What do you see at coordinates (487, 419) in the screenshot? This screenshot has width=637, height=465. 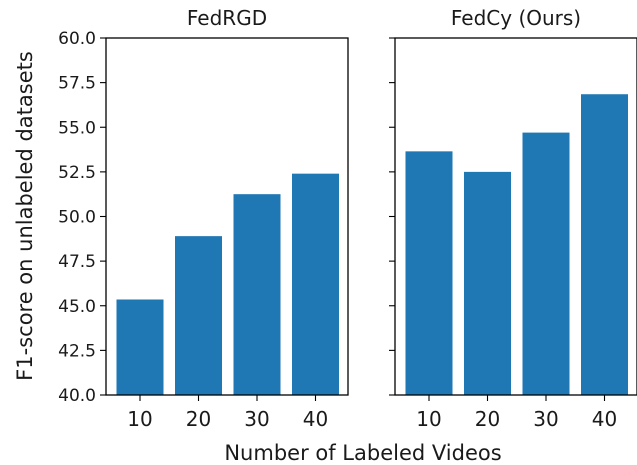 I see `x-tick-label-fedcy-20: 20` at bounding box center [487, 419].